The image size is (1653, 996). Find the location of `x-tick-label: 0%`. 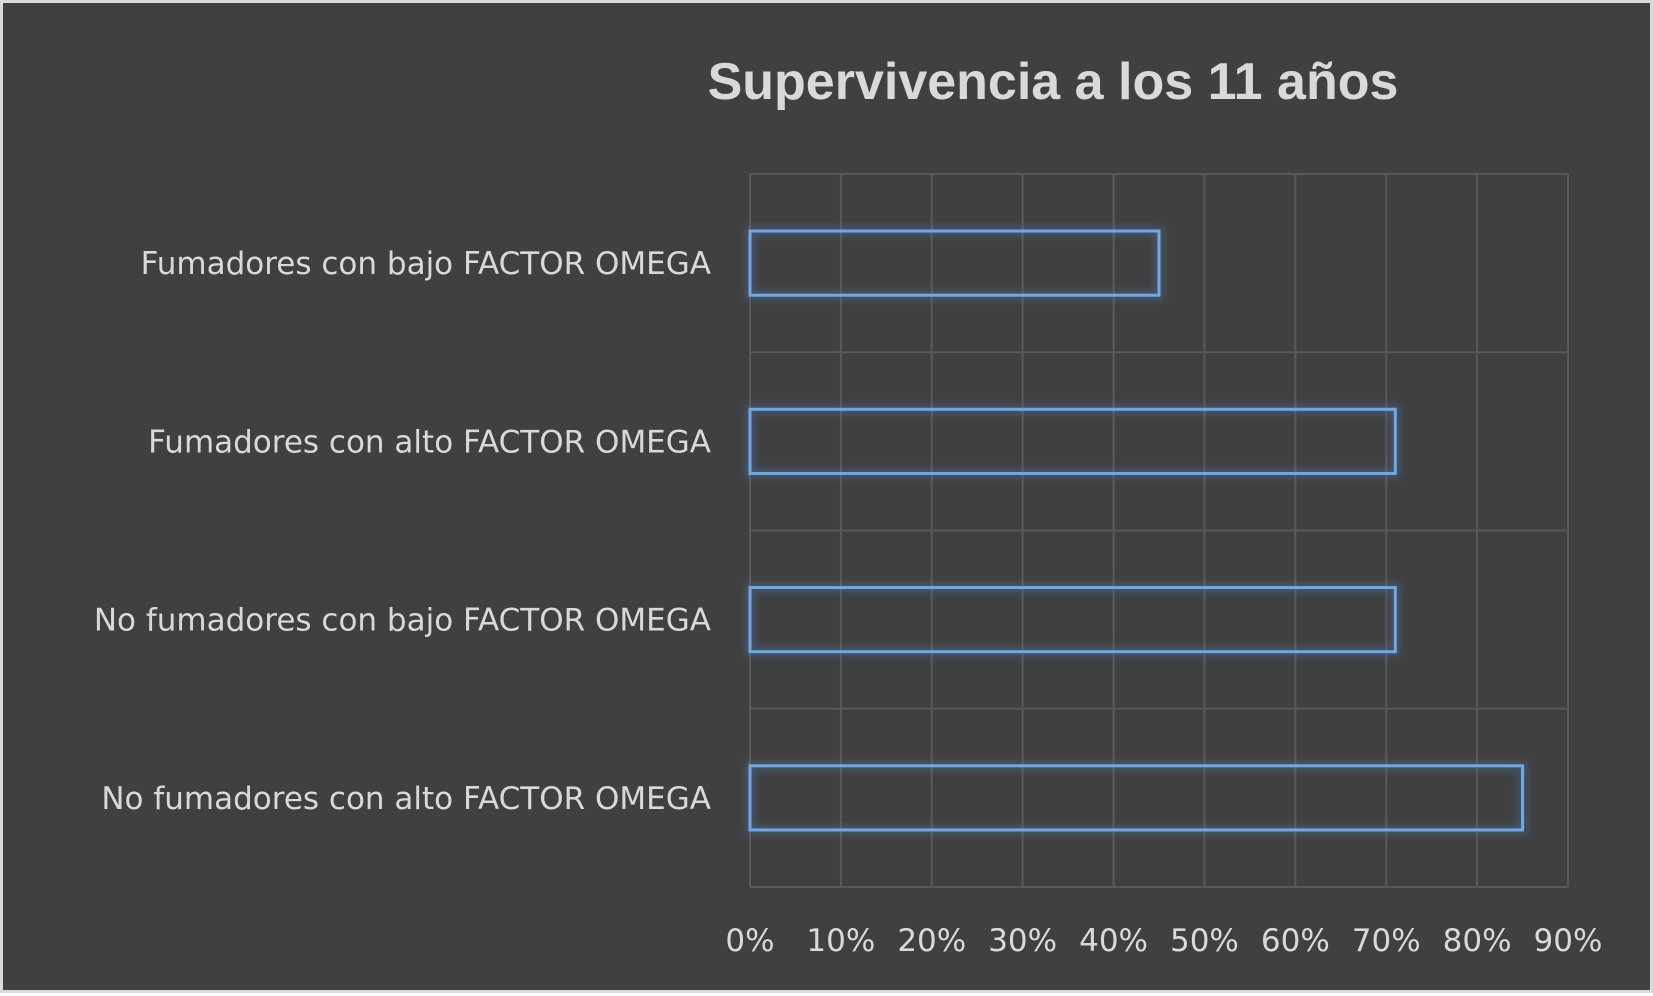

x-tick-label: 0% is located at coordinates (749, 941).